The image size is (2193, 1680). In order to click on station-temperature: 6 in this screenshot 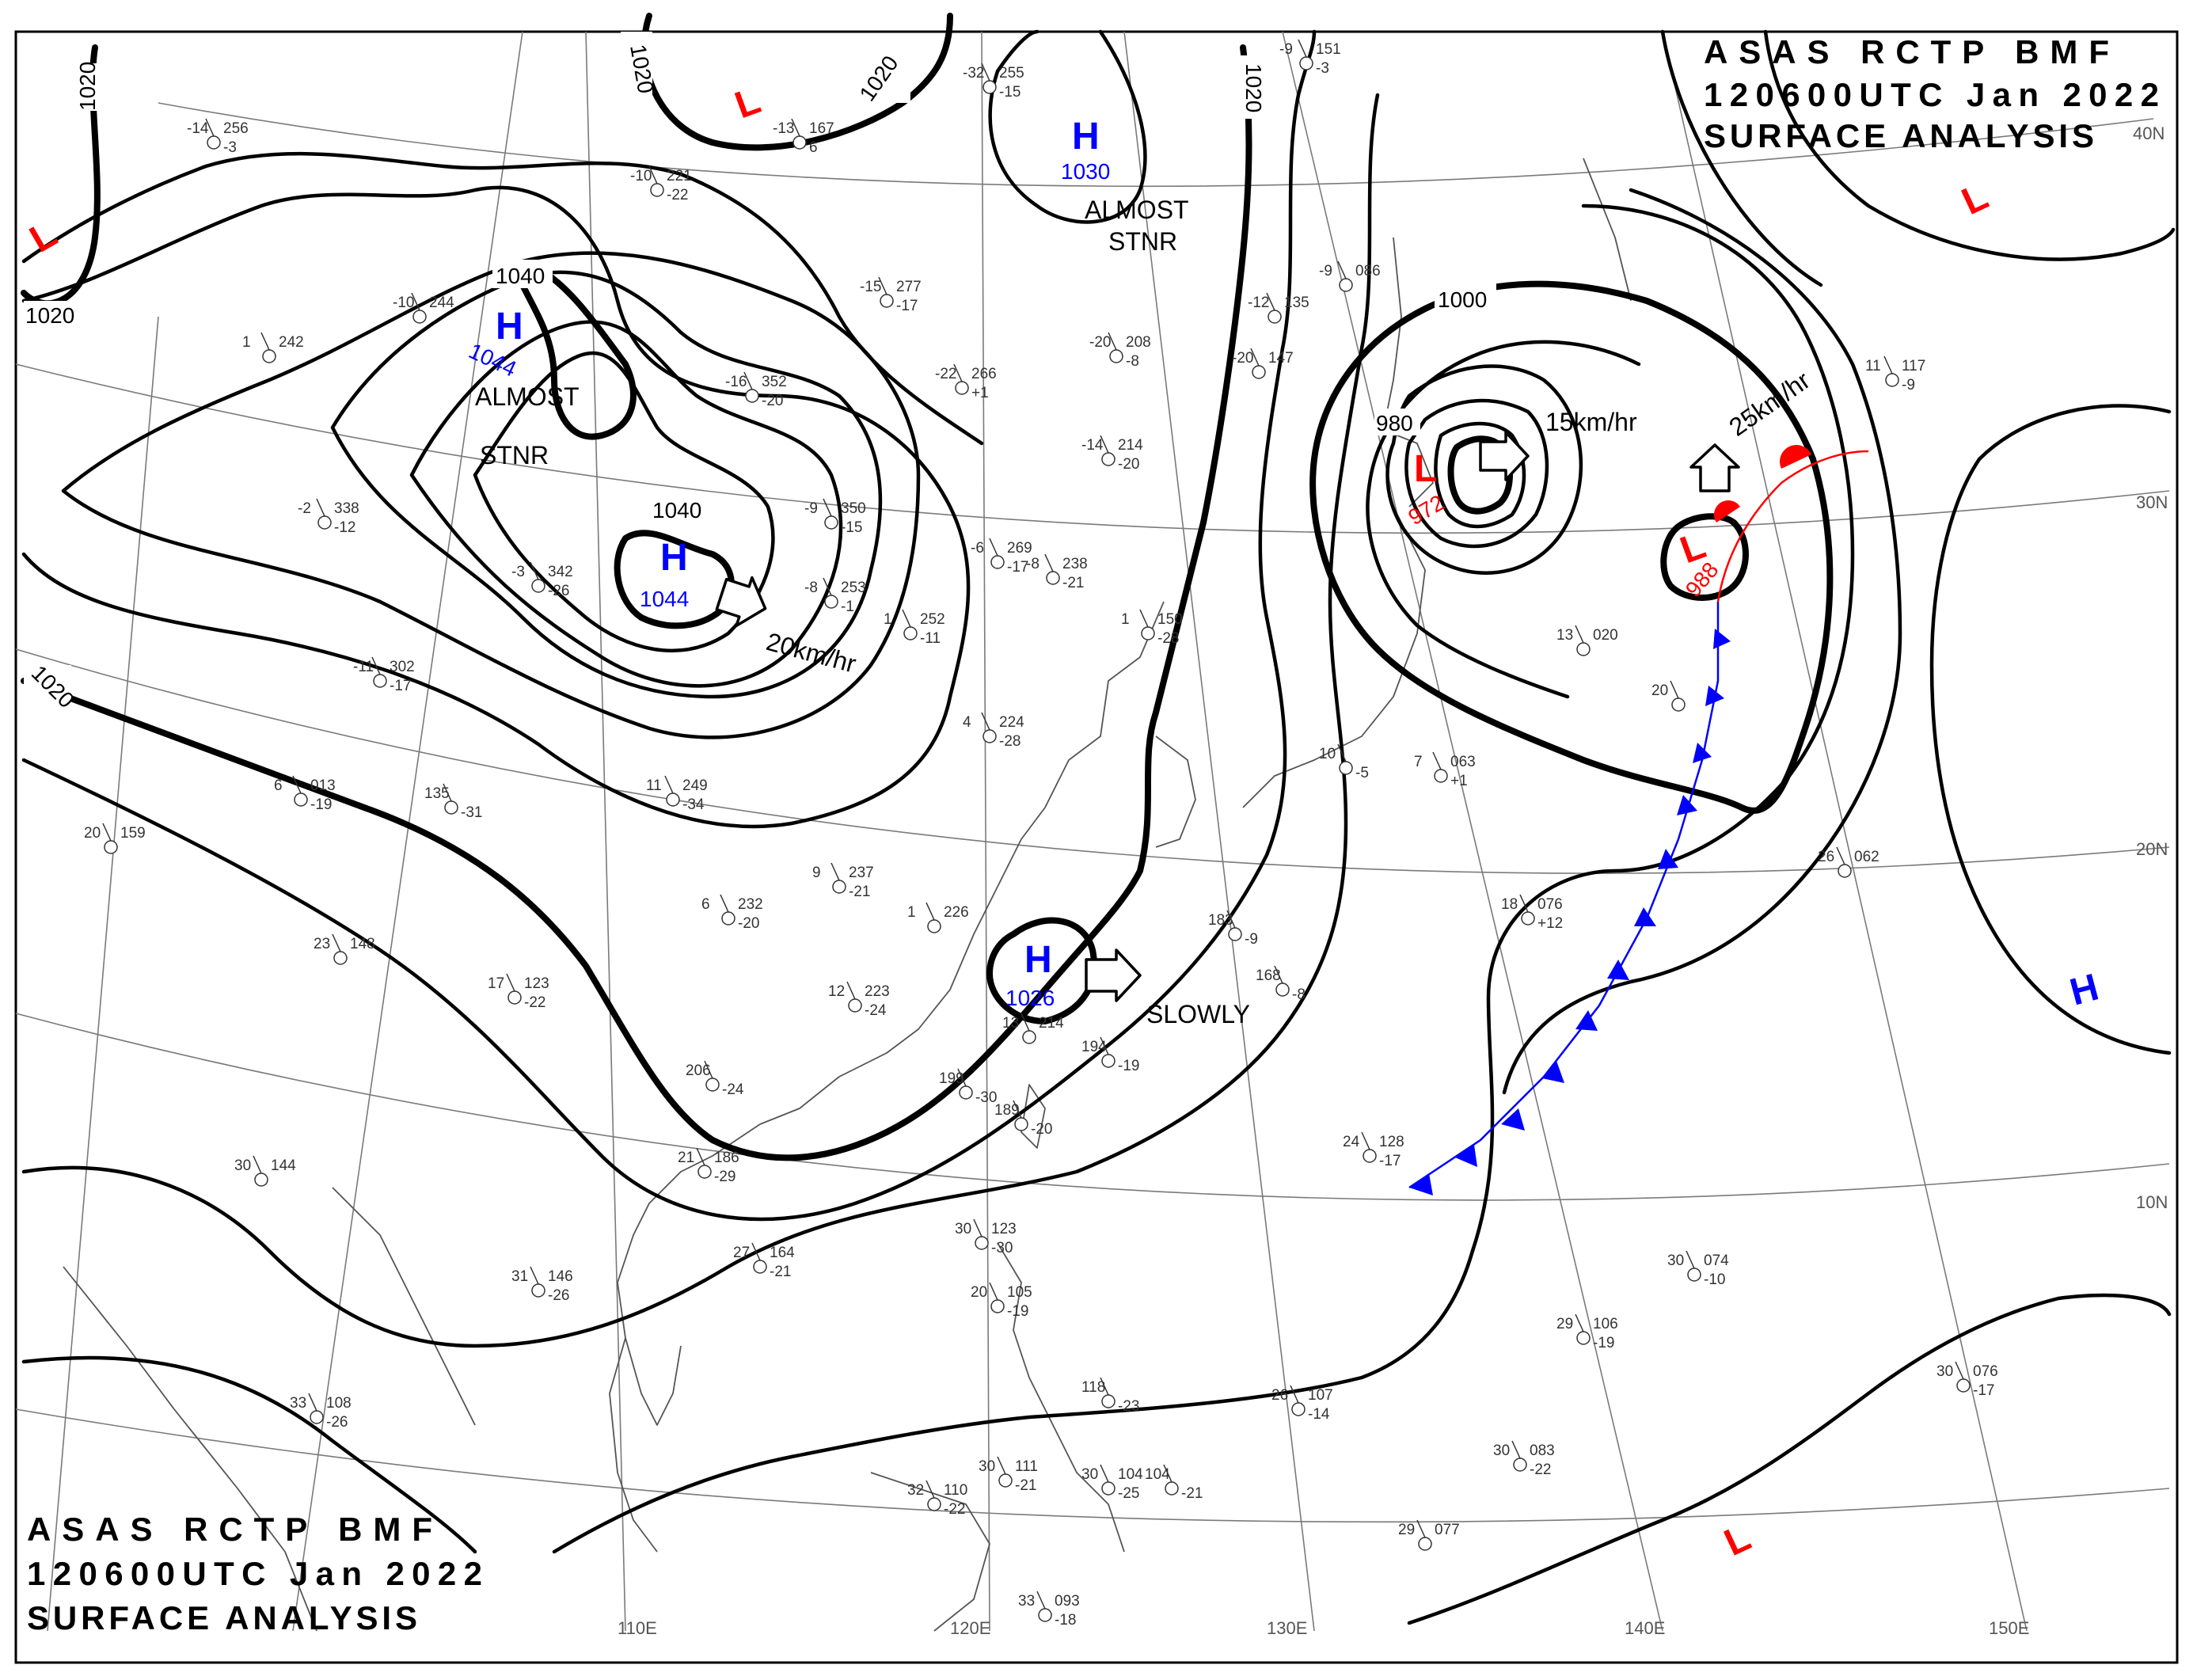, I will do `click(278, 785)`.